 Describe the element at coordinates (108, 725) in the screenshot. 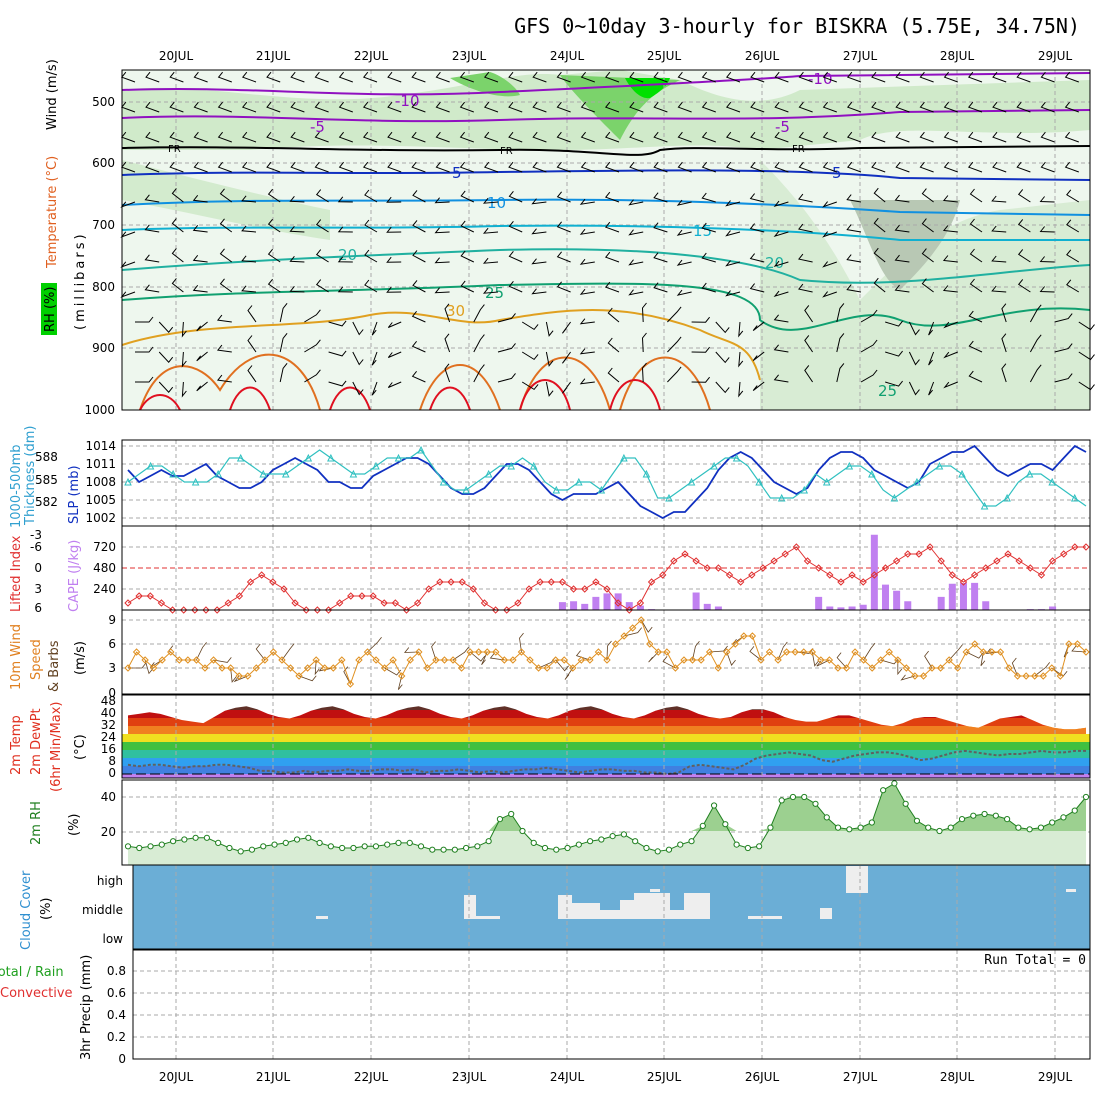

I see `temp-tick: 32` at that location.